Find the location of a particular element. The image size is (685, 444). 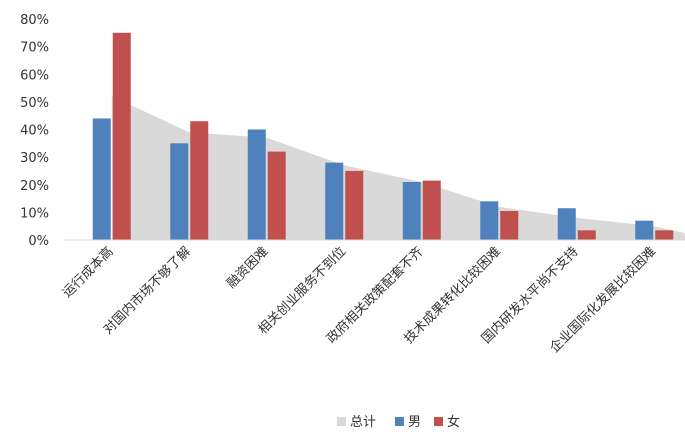

legend-label: 女 is located at coordinates (453, 422).